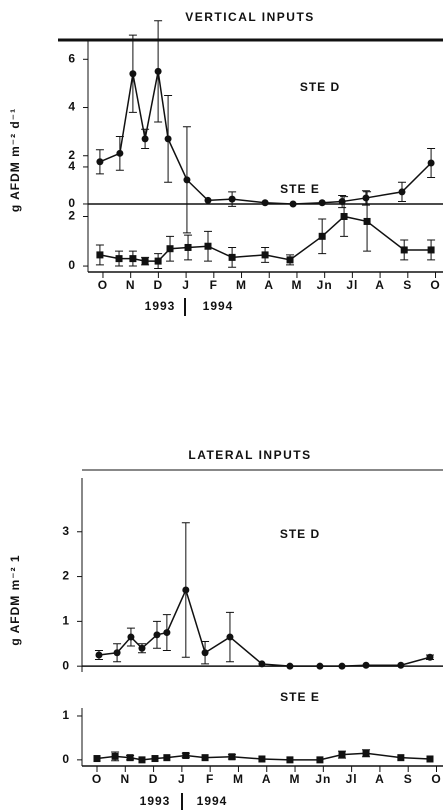 The width and height of the screenshot is (443, 810). What do you see at coordinates (72, 58) in the screenshot?
I see `y-tick-label: 6` at bounding box center [72, 58].